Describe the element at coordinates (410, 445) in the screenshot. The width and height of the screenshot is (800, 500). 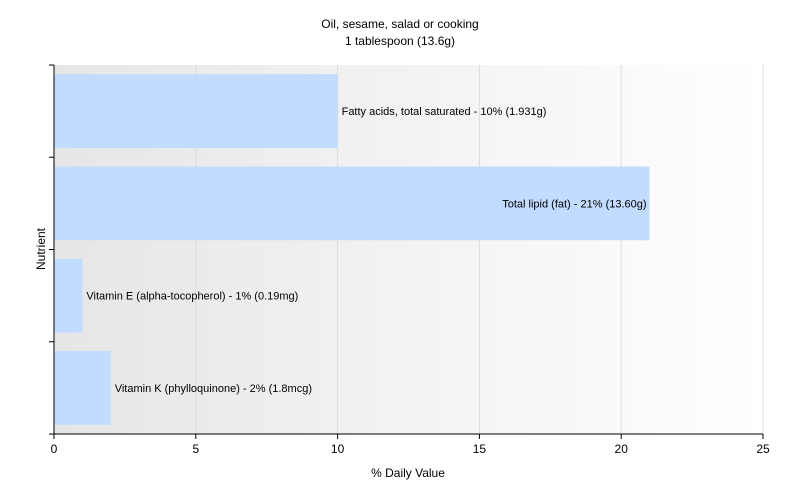
I see `x-axis-ticks: 0 5 10 15 20 25` at that location.